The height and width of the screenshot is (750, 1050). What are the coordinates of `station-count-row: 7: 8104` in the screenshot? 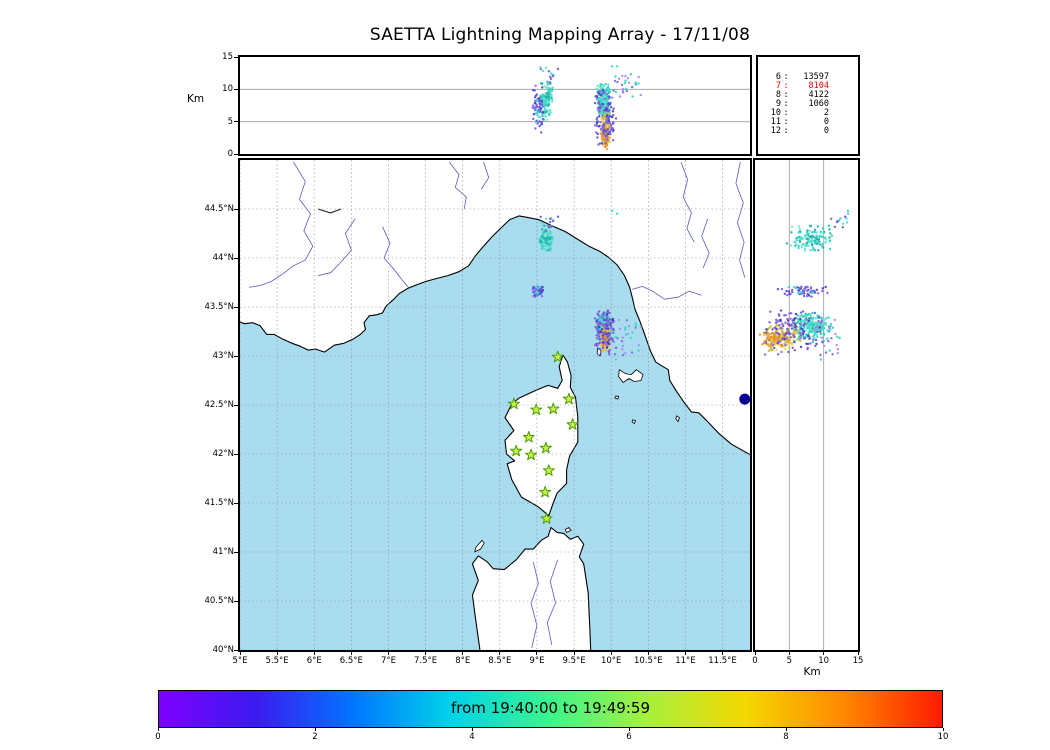 It's located at (798, 86).